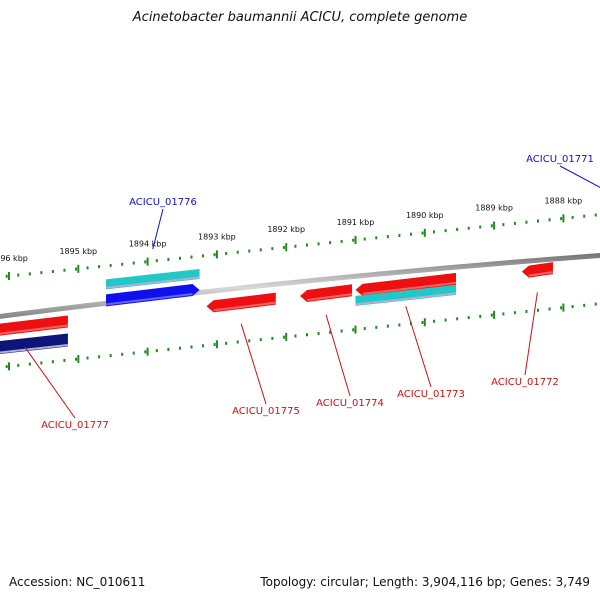 This screenshot has height=600, width=600. Describe the element at coordinates (217, 236) in the screenshot. I see `tick-label: 1893 kbp` at that location.